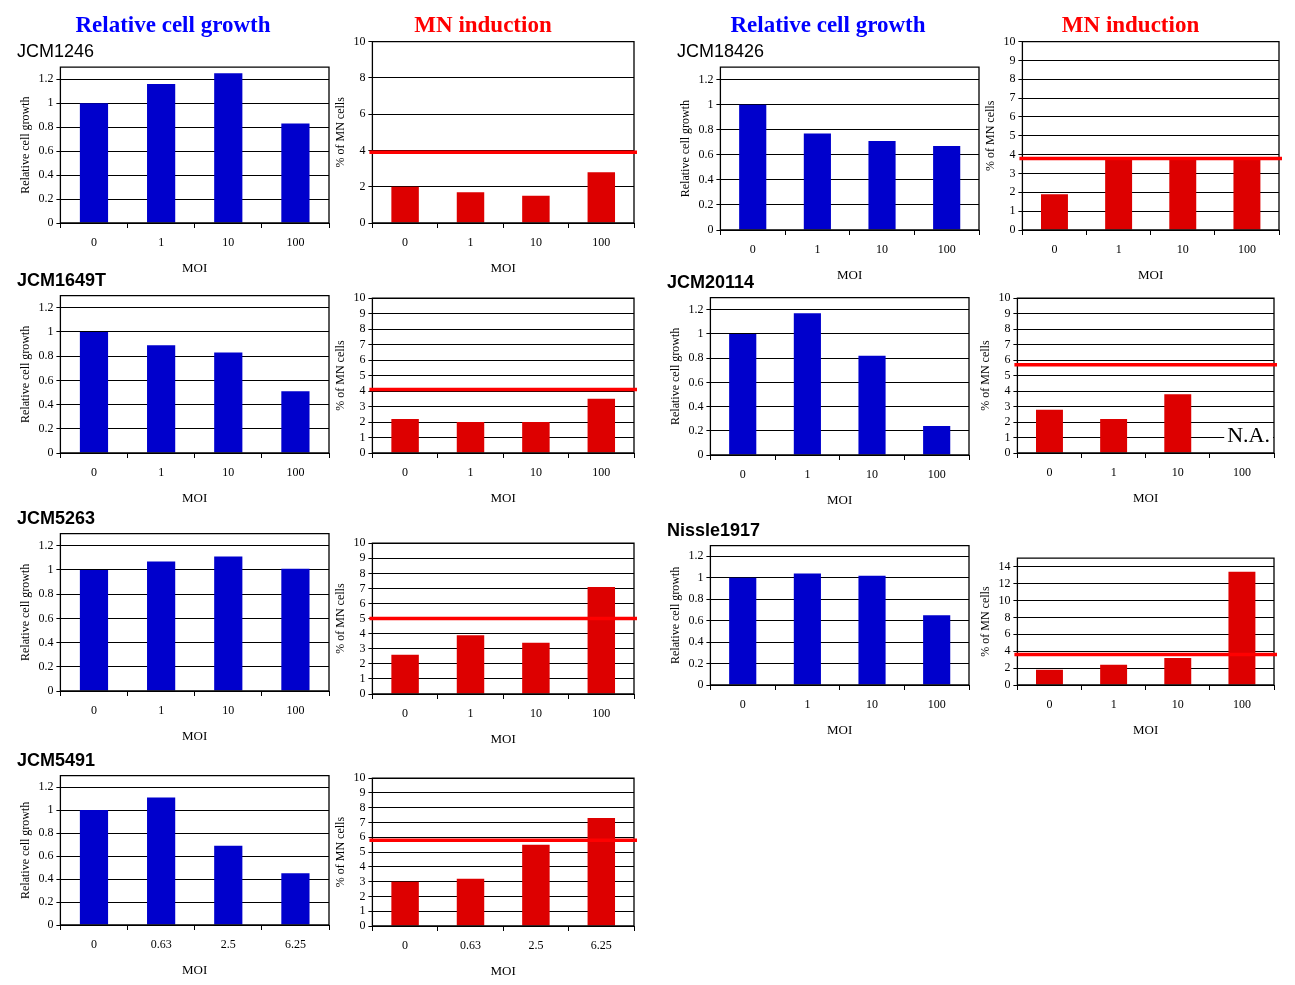 The width and height of the screenshot is (1295, 985). I want to click on chart-title: Relative cell growth, so click(828, 24).